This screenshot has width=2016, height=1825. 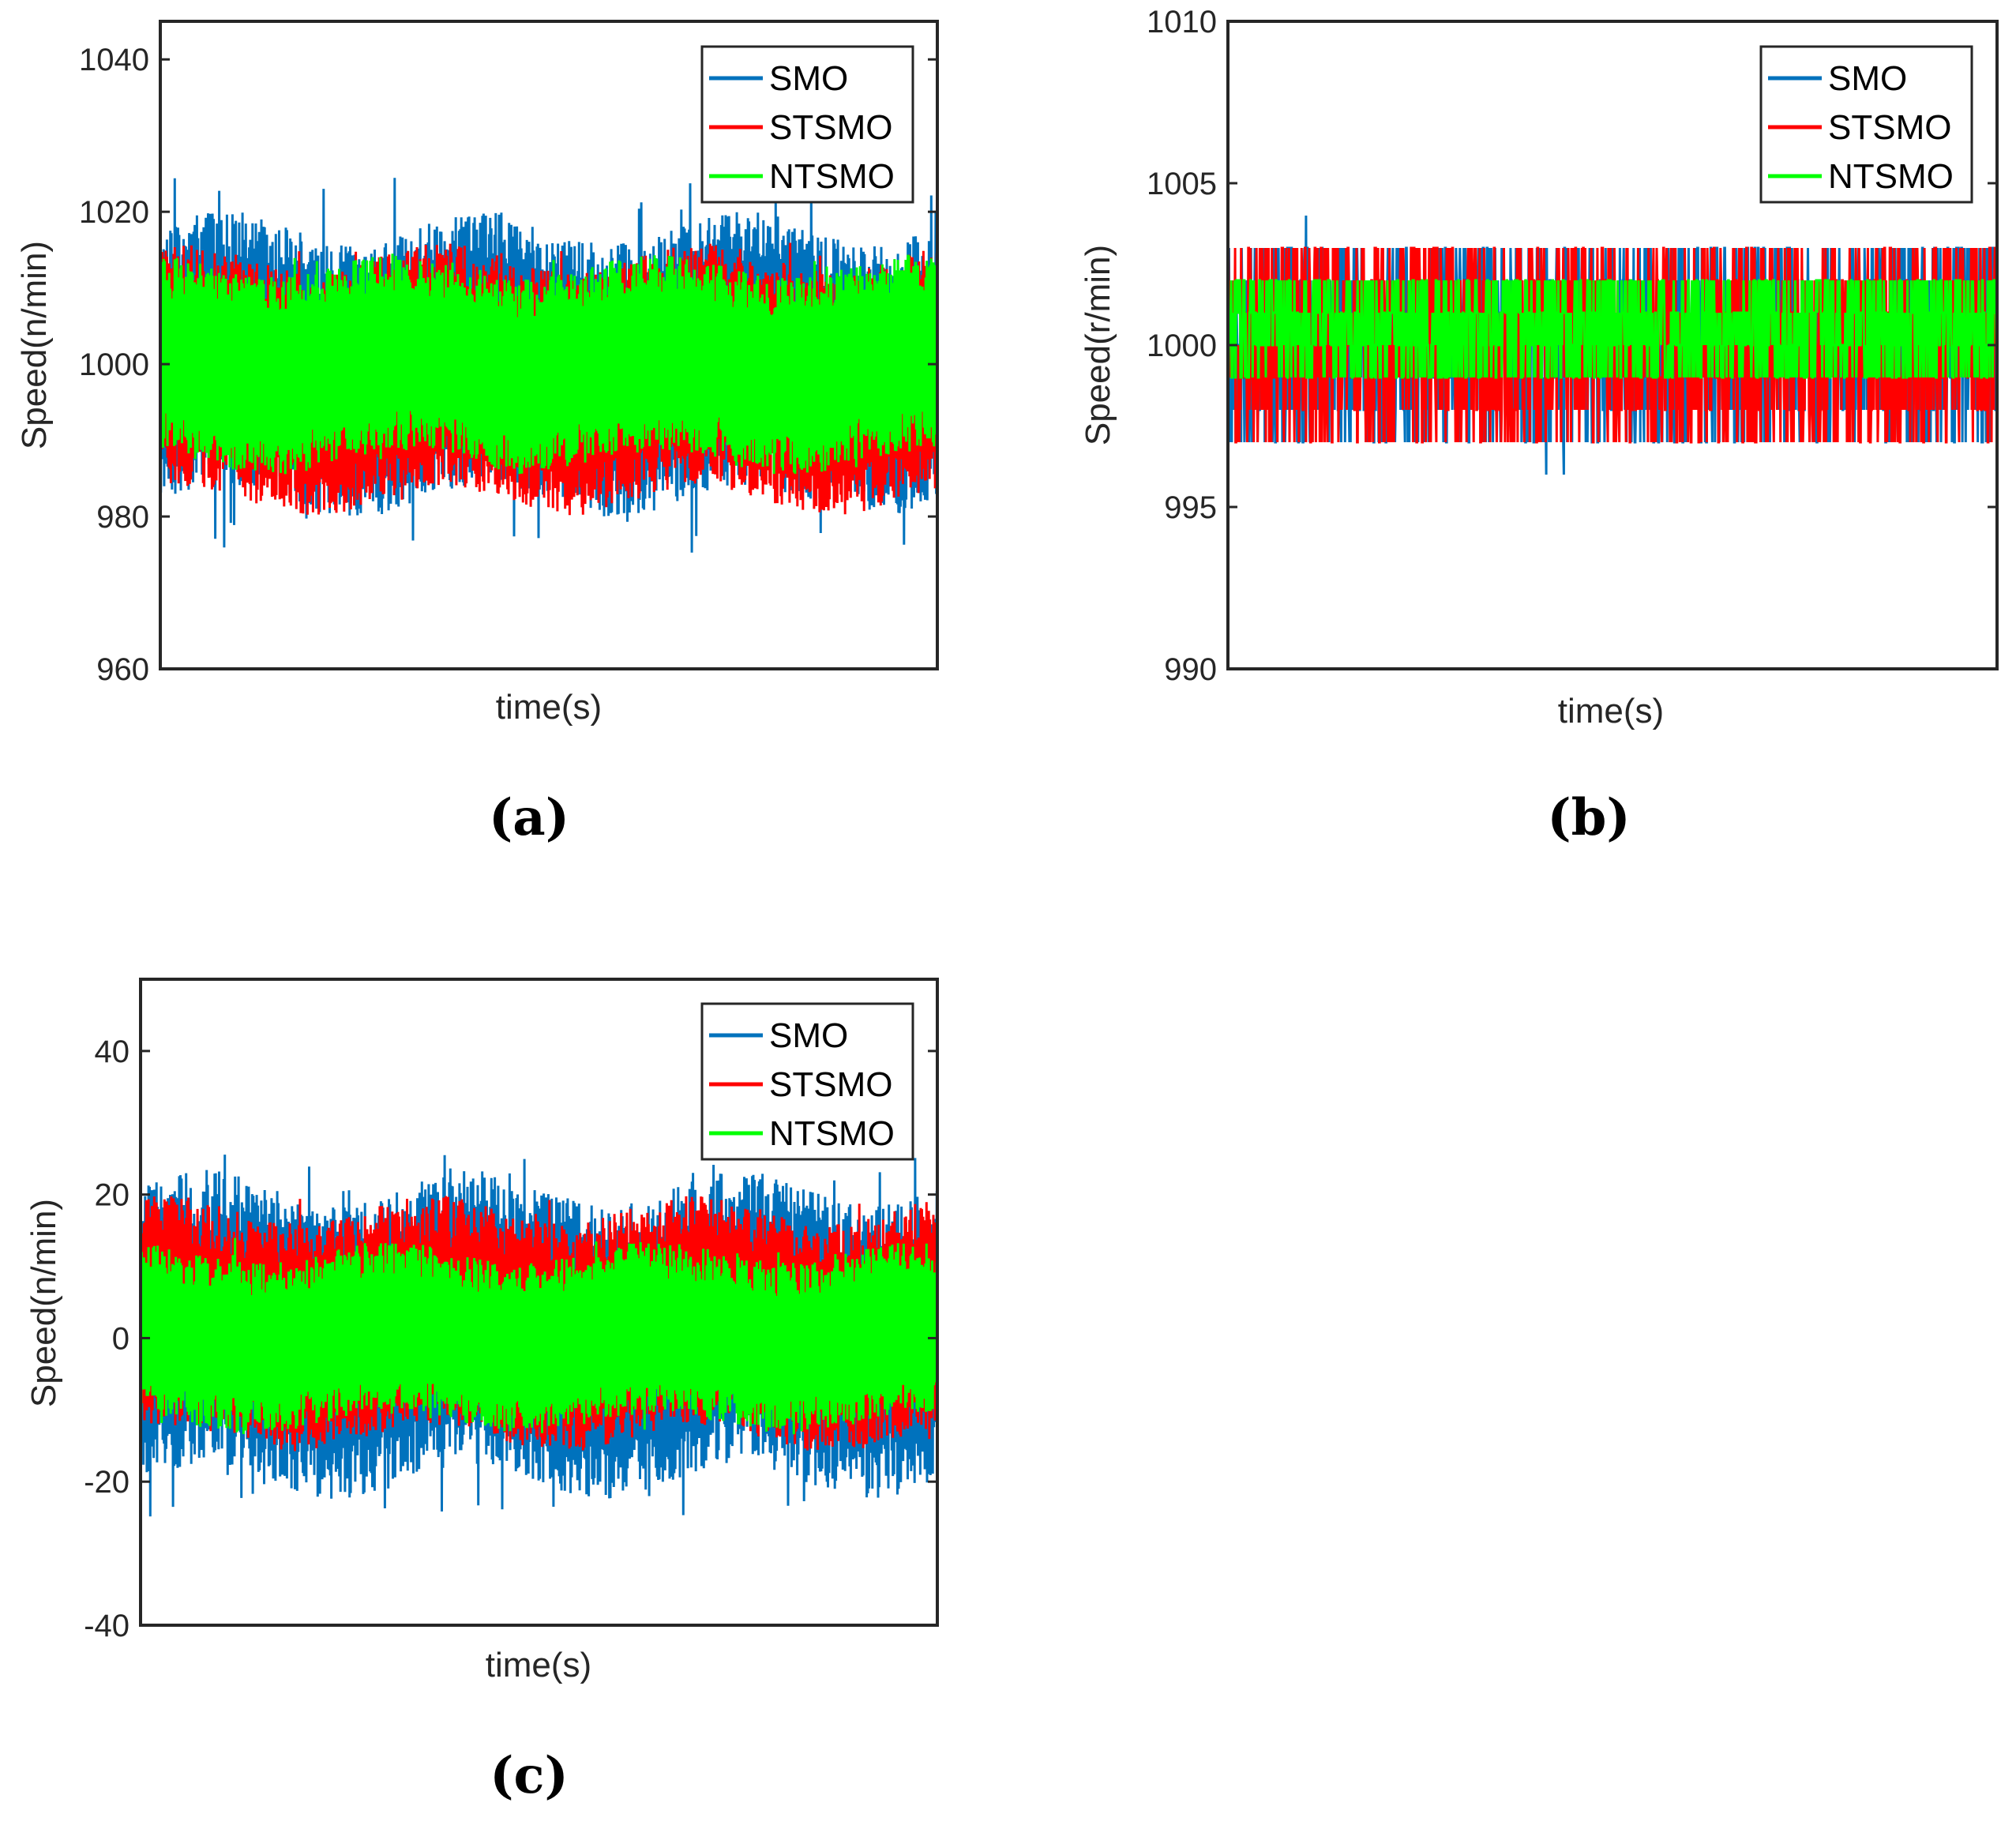 What do you see at coordinates (122, 517) in the screenshot?
I see `chart-a-ytick-label: 980` at bounding box center [122, 517].